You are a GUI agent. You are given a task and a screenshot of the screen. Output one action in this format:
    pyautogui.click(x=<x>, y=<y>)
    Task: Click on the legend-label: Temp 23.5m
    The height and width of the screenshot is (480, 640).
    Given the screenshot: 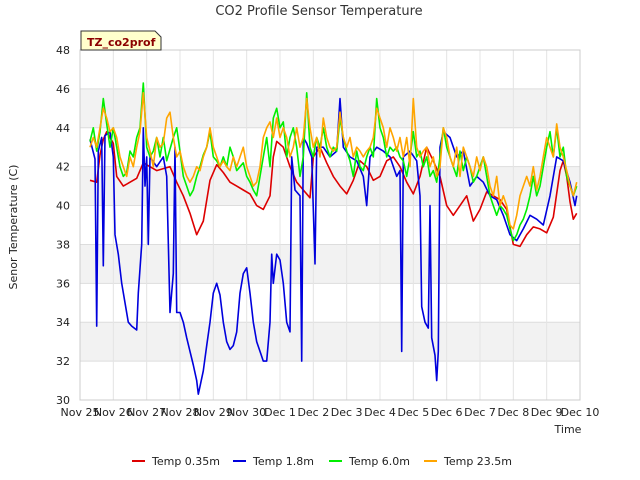 What is the action you would take?
    pyautogui.click(x=477, y=461)
    